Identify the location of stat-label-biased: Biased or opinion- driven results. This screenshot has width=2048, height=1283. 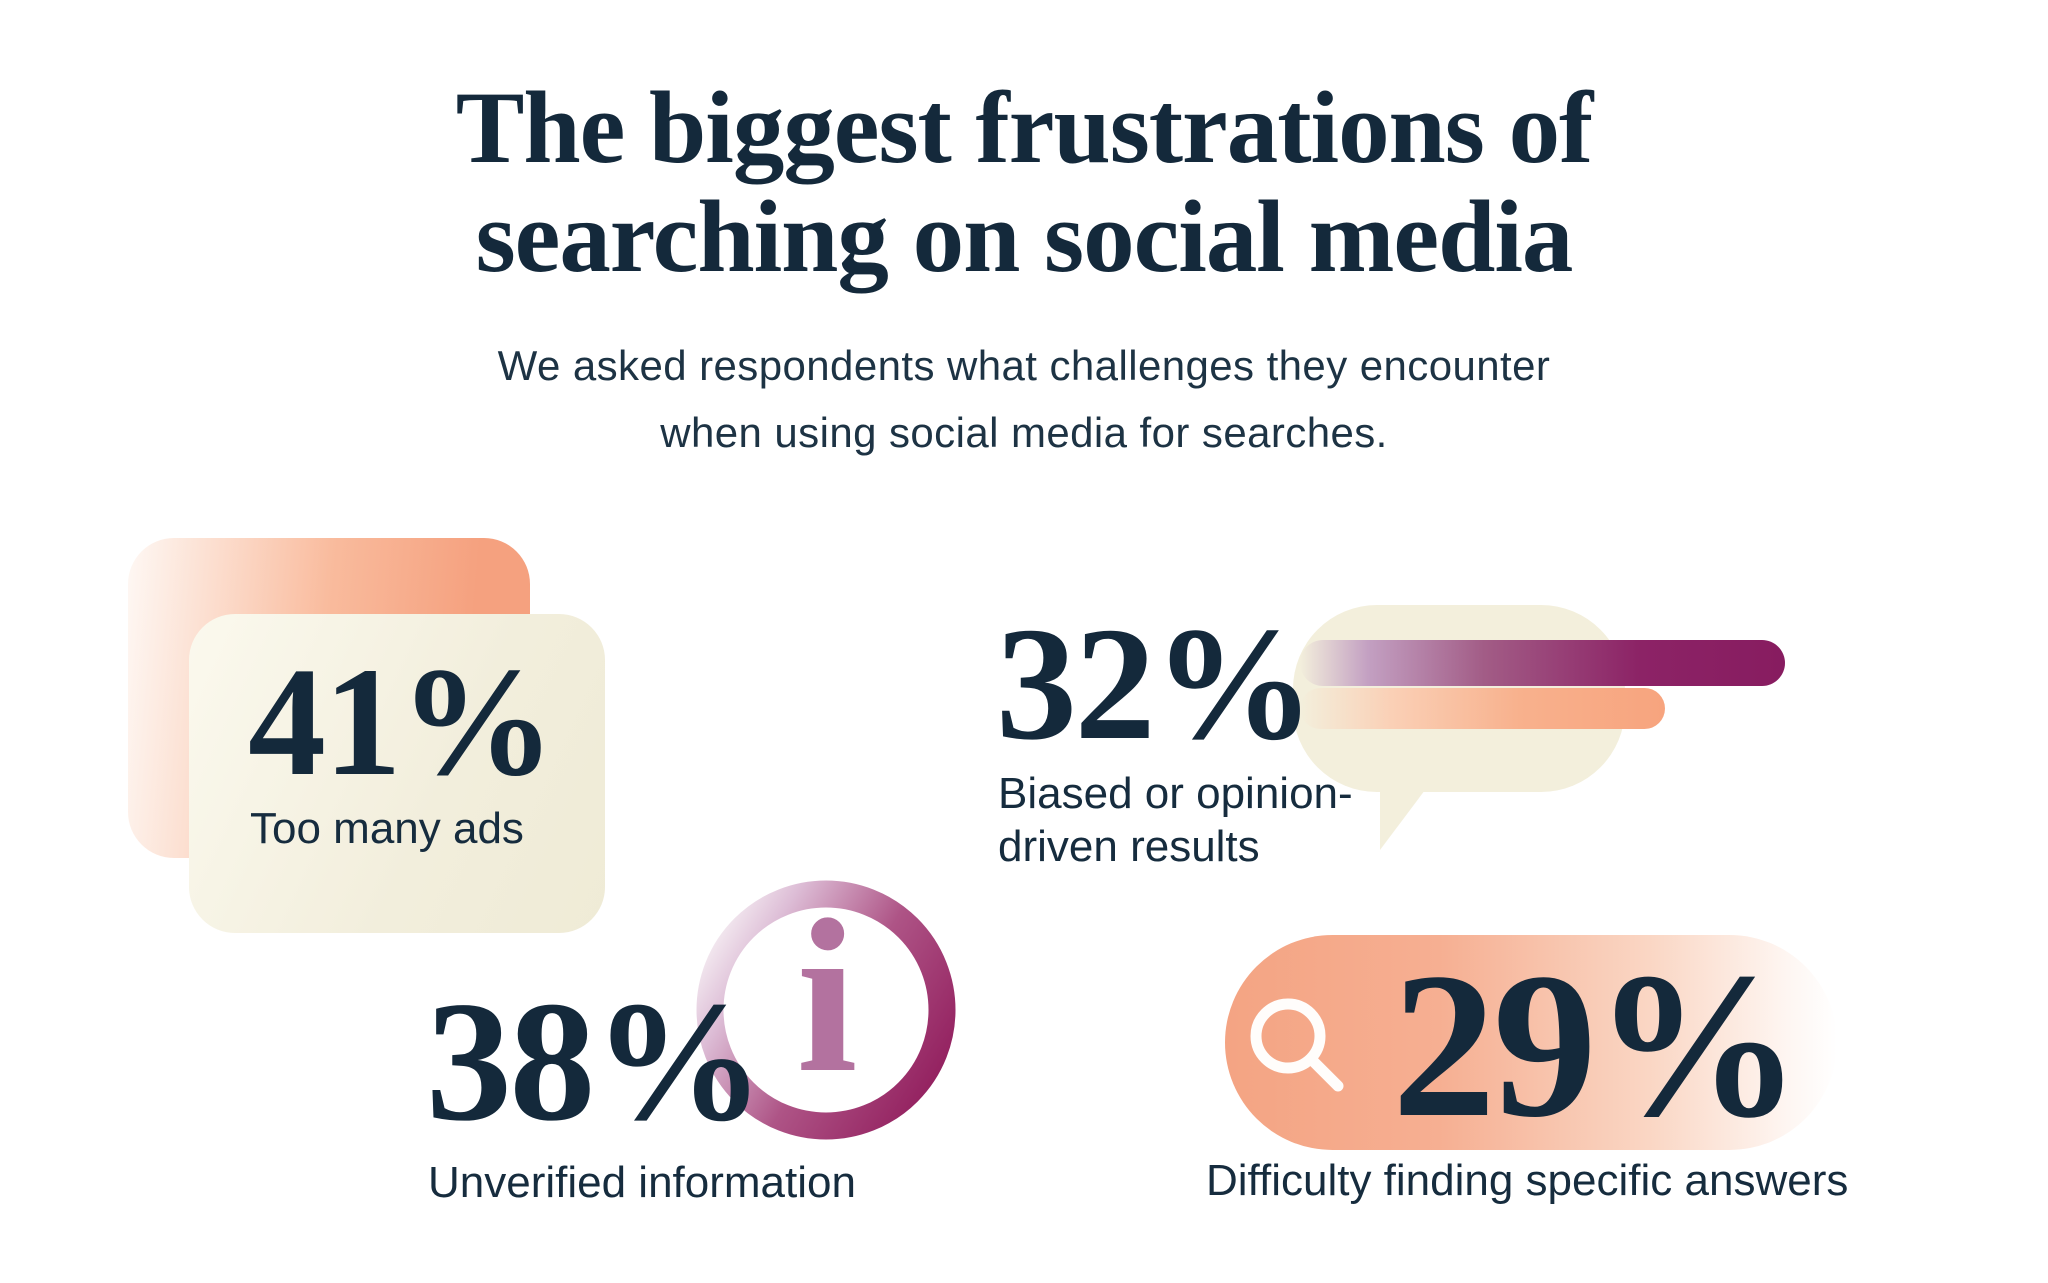
(1175, 821).